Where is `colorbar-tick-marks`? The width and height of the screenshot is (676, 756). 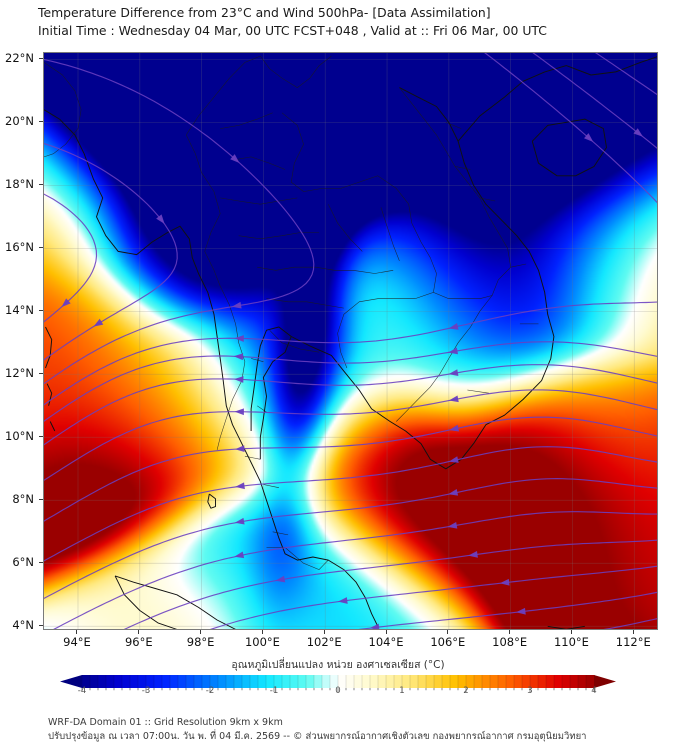
colorbar-tick-marks is located at coordinates (338, 690).